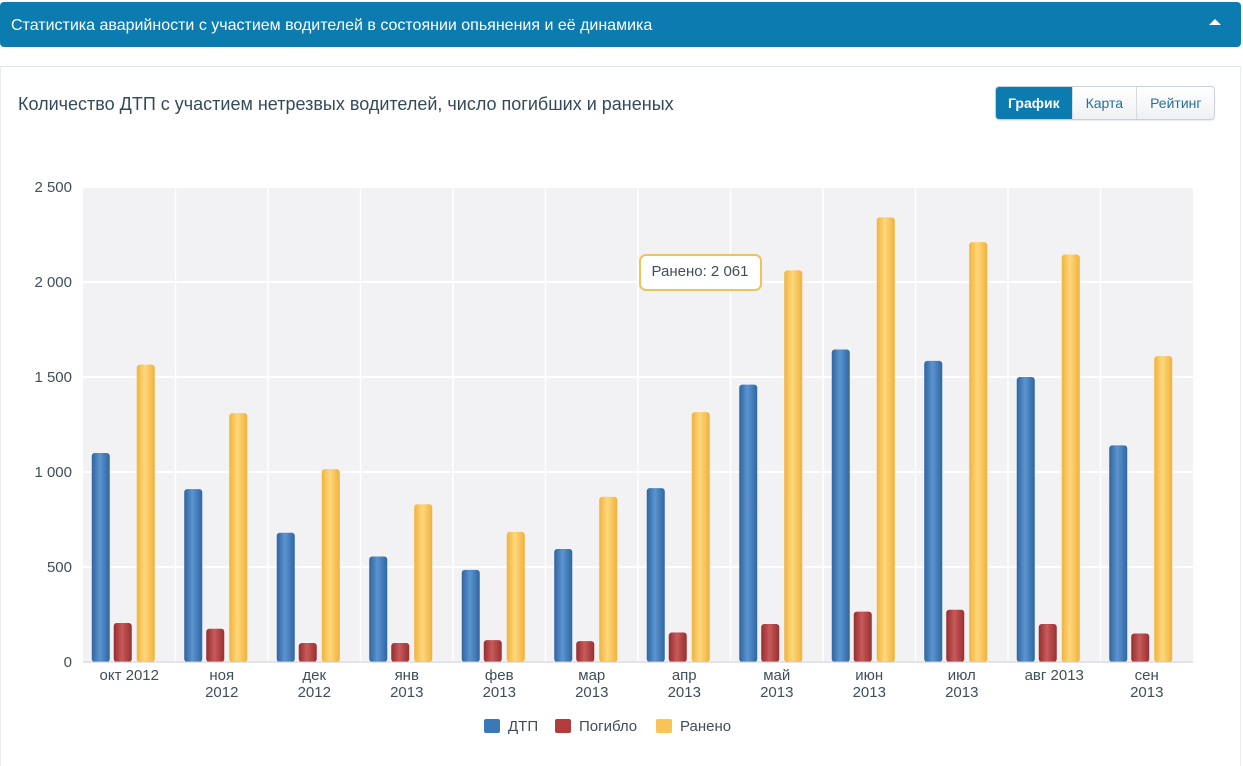  I want to click on legend-label: Ранено, so click(705, 726).